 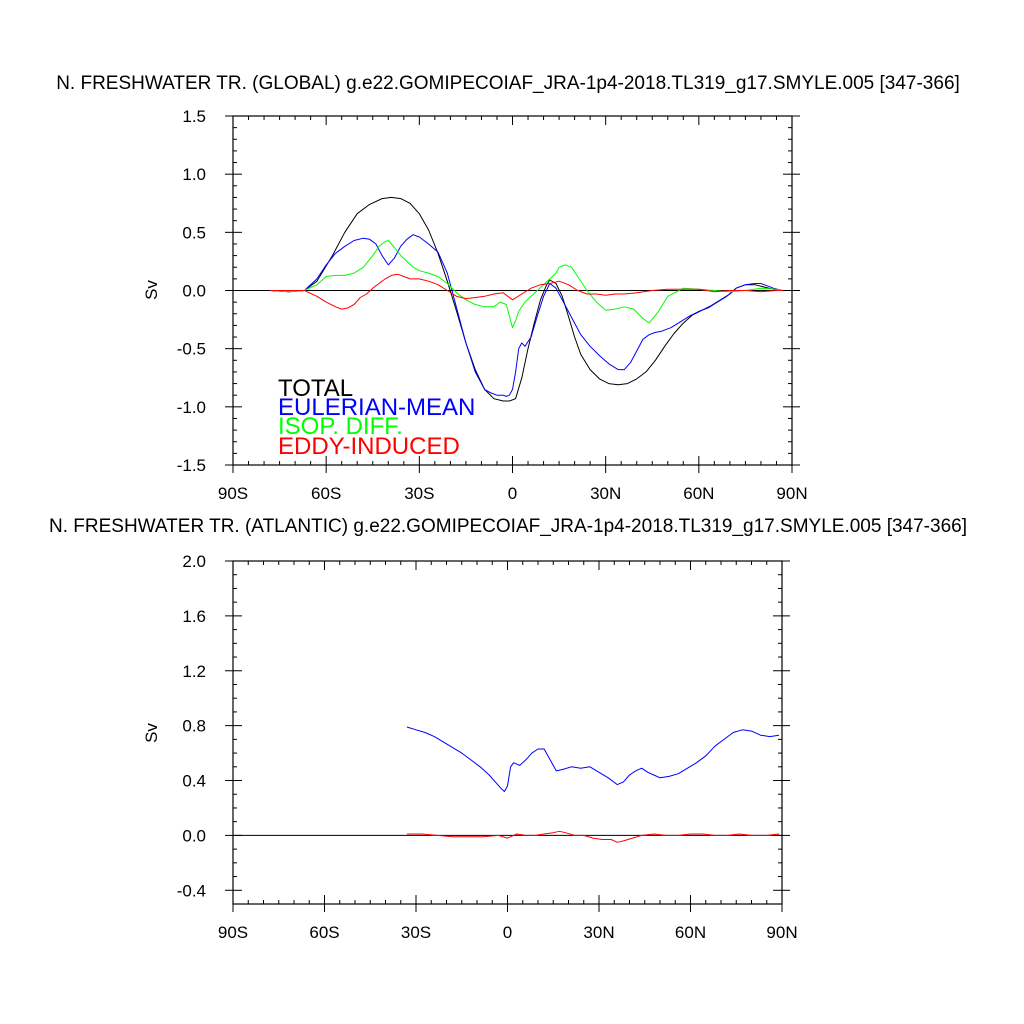 I want to click on atlantic-x-tick-label: 30S, so click(x=416, y=932).